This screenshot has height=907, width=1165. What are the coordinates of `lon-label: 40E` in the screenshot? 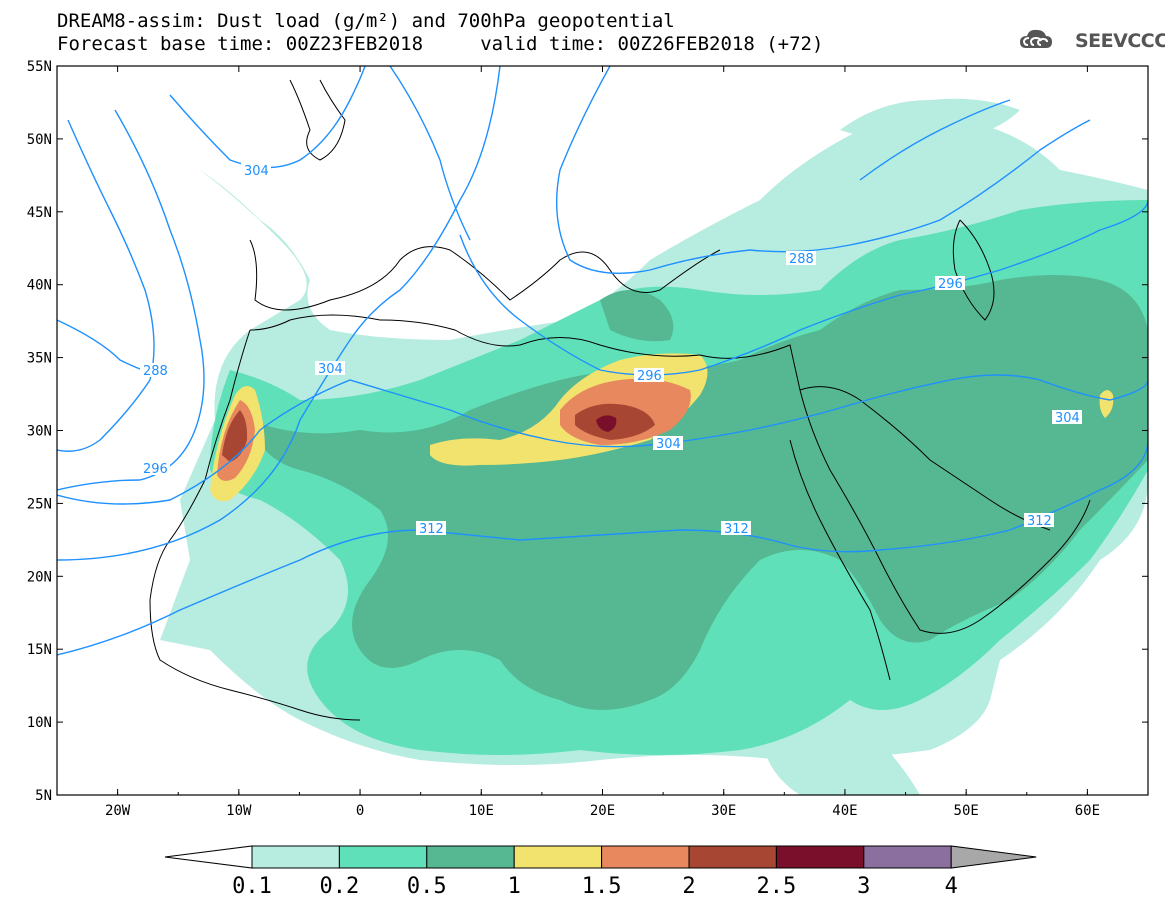 It's located at (844, 811).